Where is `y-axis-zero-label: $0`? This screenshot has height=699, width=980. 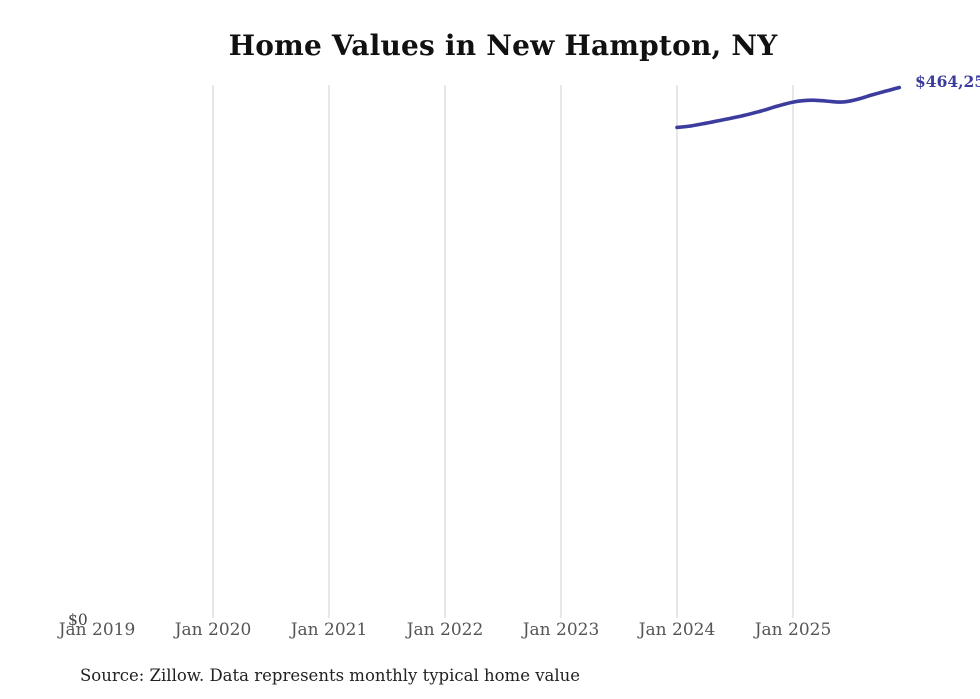 y-axis-zero-label: $0 is located at coordinates (78, 620).